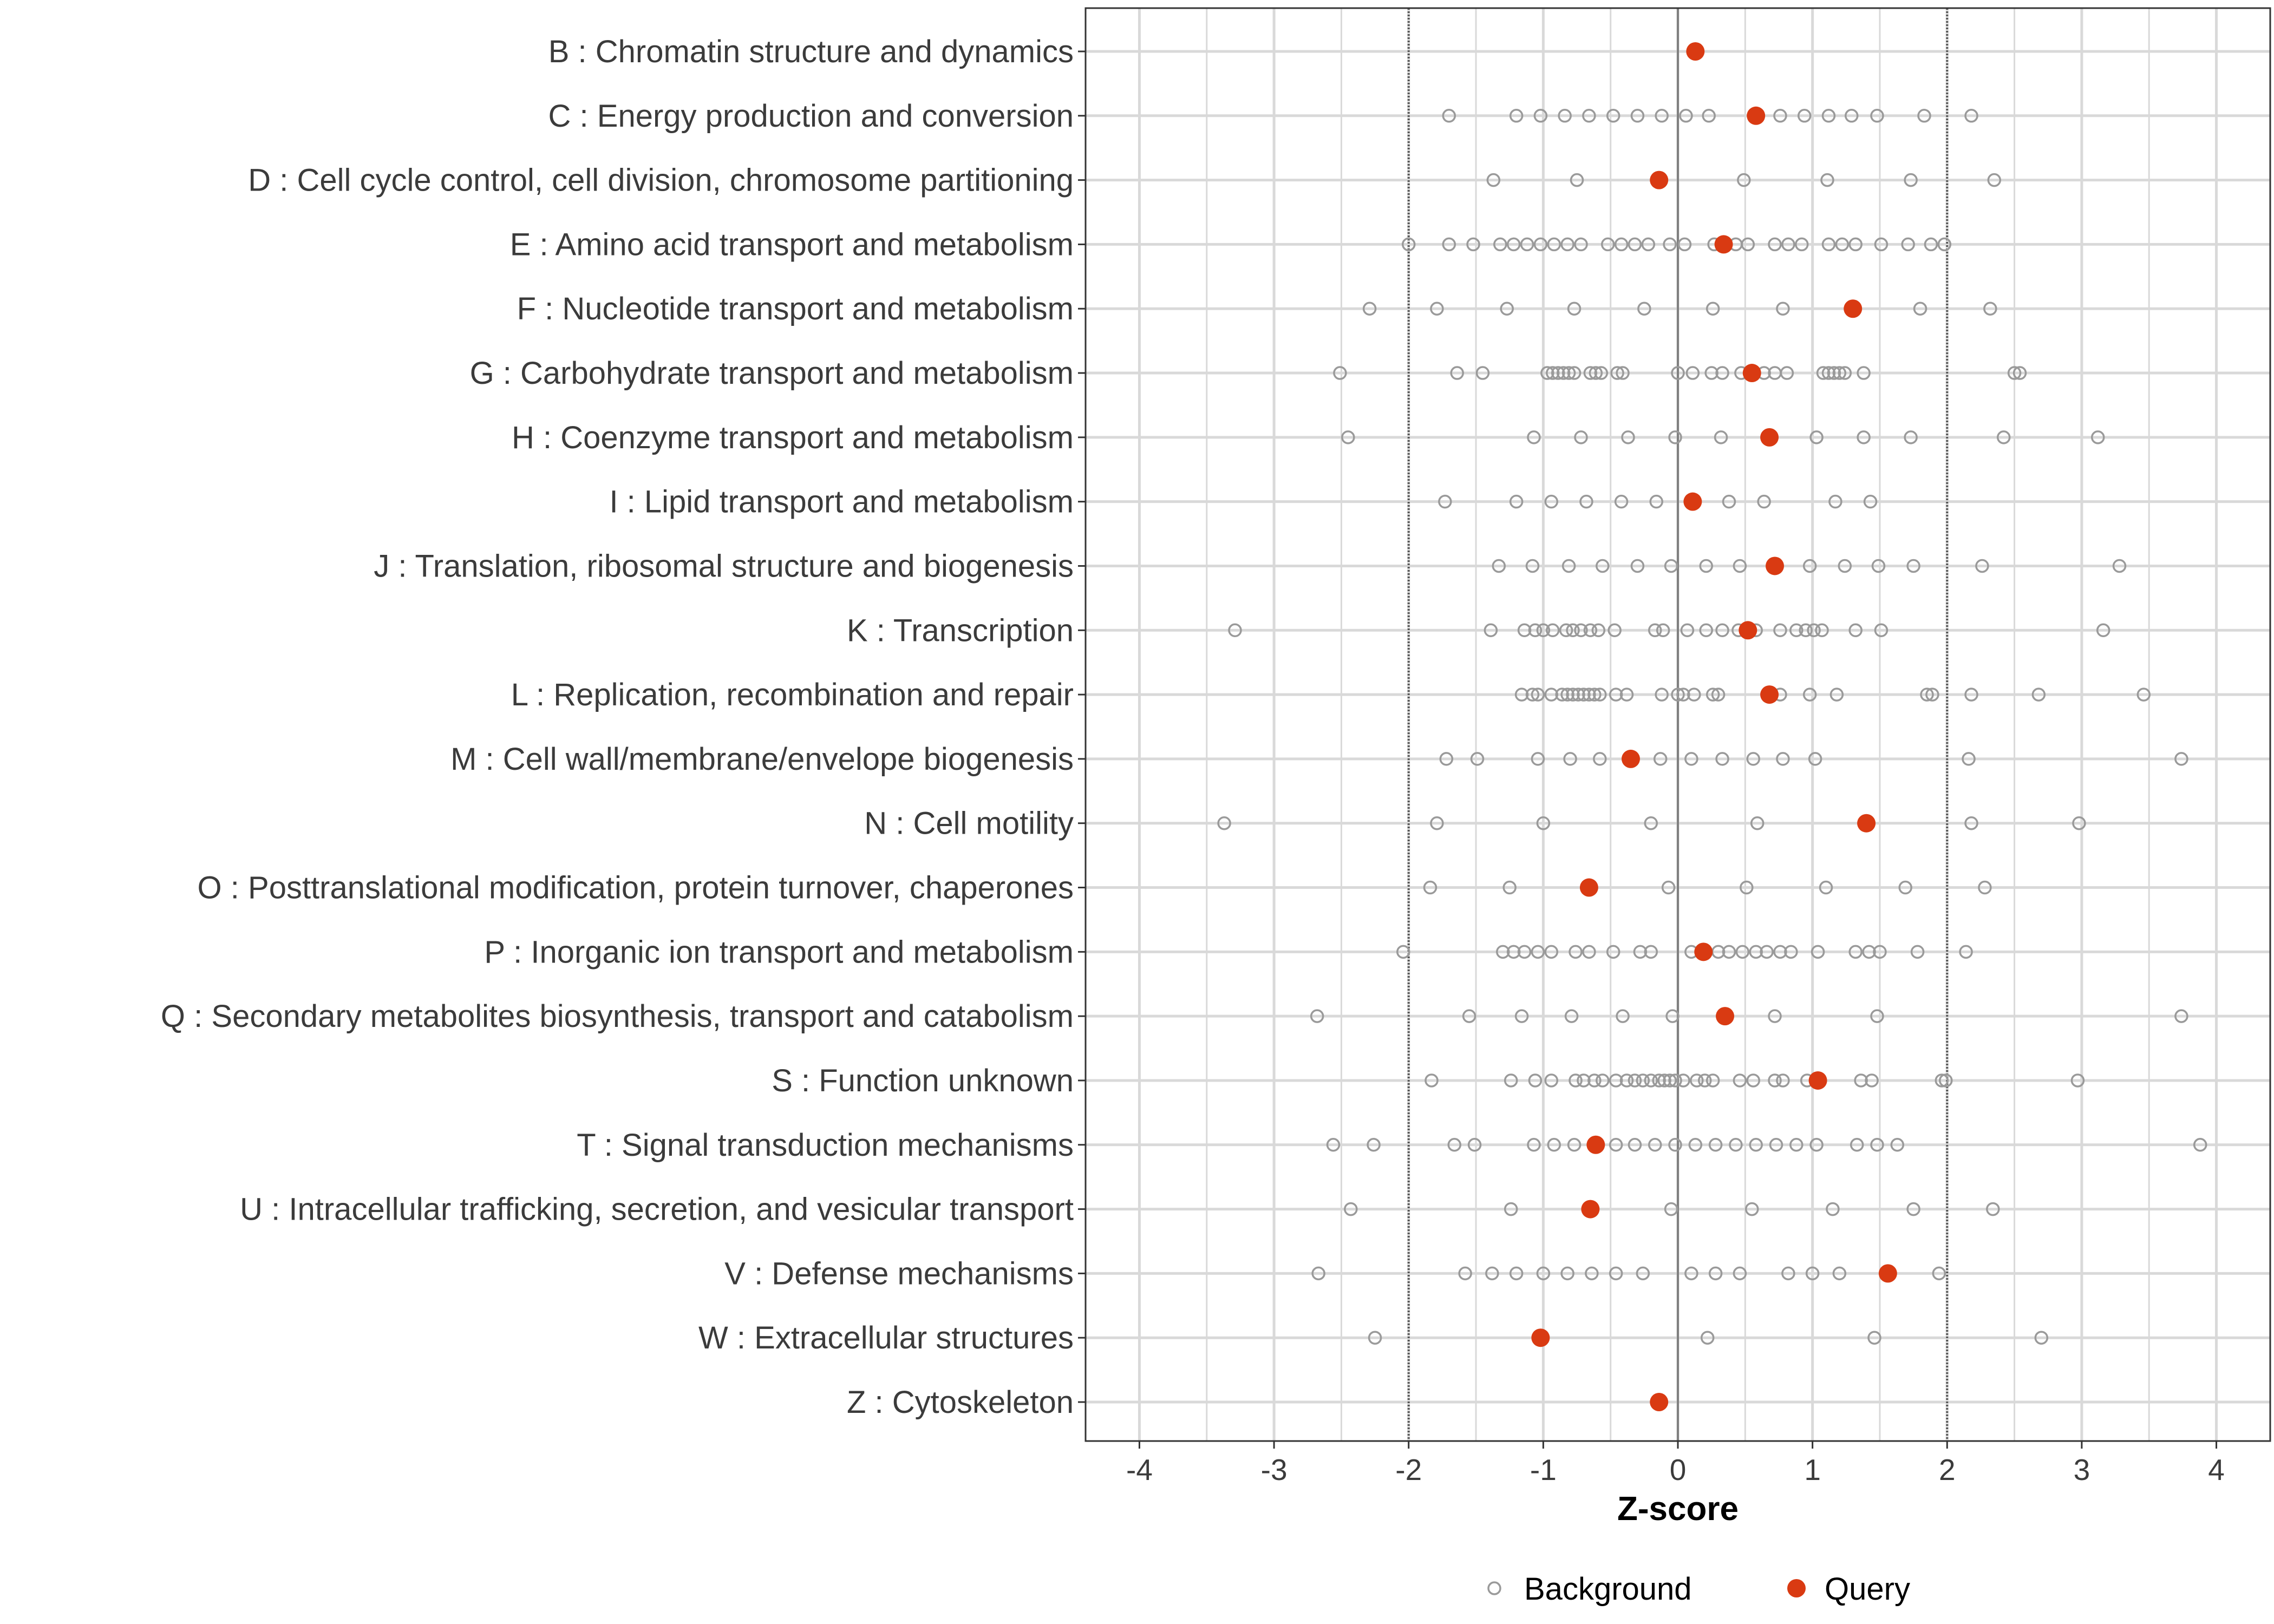 The image size is (2274, 1624). What do you see at coordinates (1494, 1588) in the screenshot?
I see `legend-background-key` at bounding box center [1494, 1588].